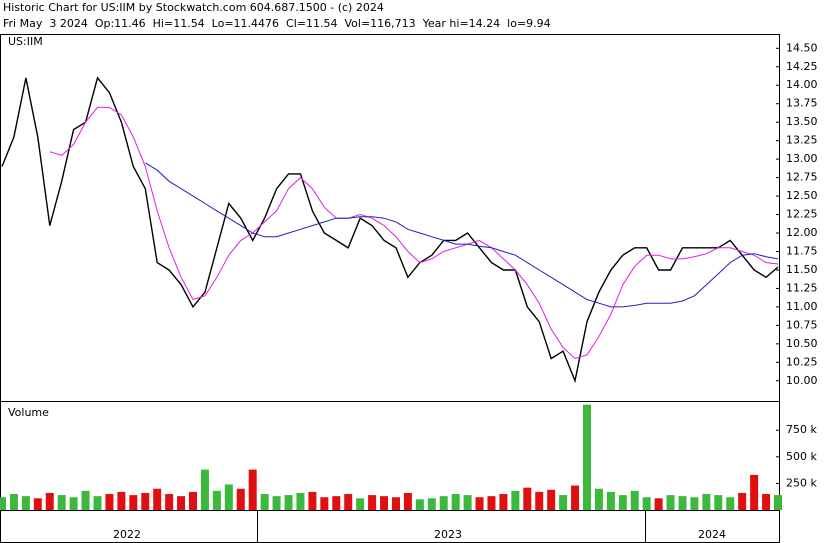  Describe the element at coordinates (127, 534) in the screenshot. I see `year-label: 2022` at that location.